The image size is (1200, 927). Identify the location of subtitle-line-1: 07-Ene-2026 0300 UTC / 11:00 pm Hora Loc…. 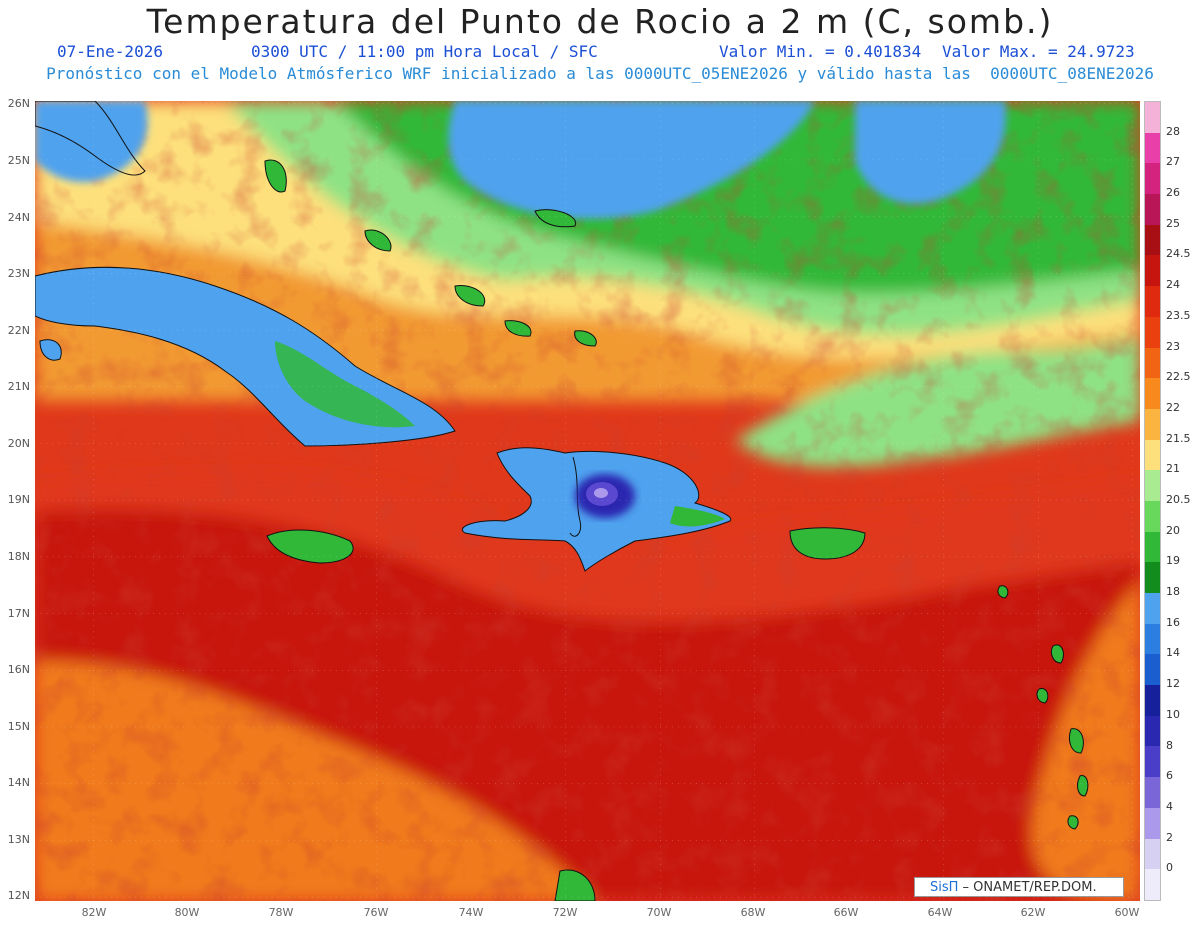
(600, 53).